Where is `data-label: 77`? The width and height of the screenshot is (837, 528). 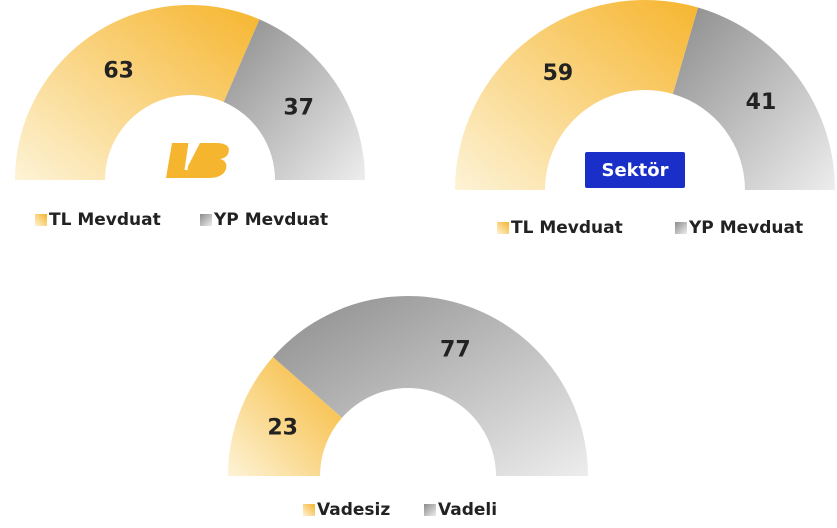
data-label: 77 is located at coordinates (455, 350).